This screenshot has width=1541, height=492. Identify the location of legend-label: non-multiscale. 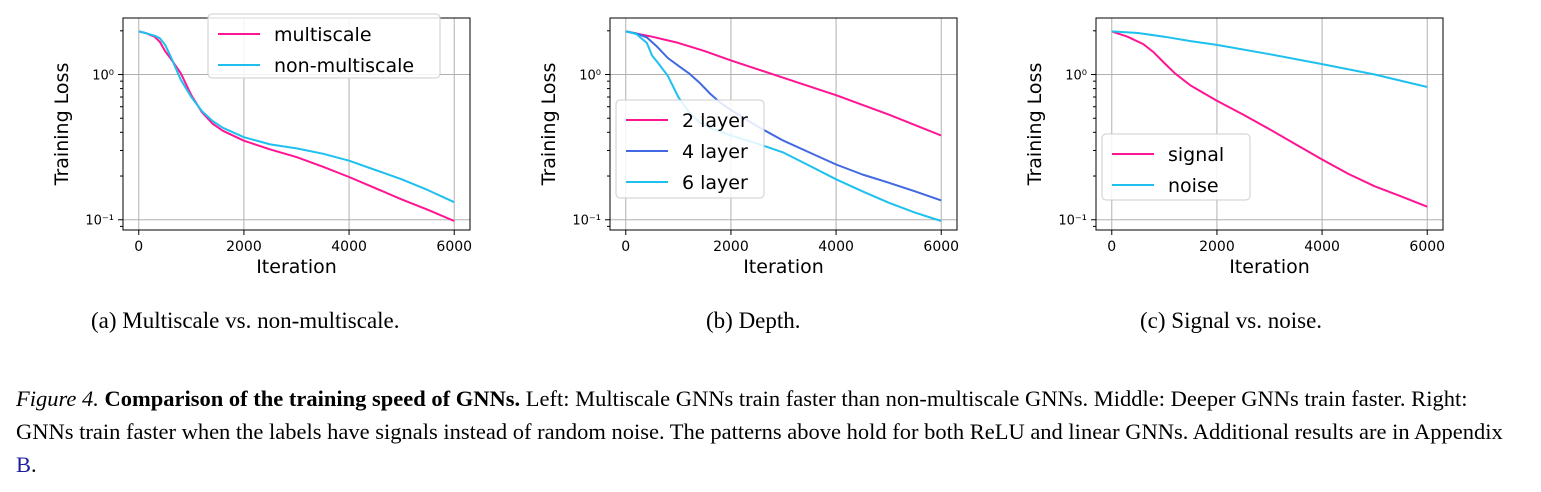
(344, 66).